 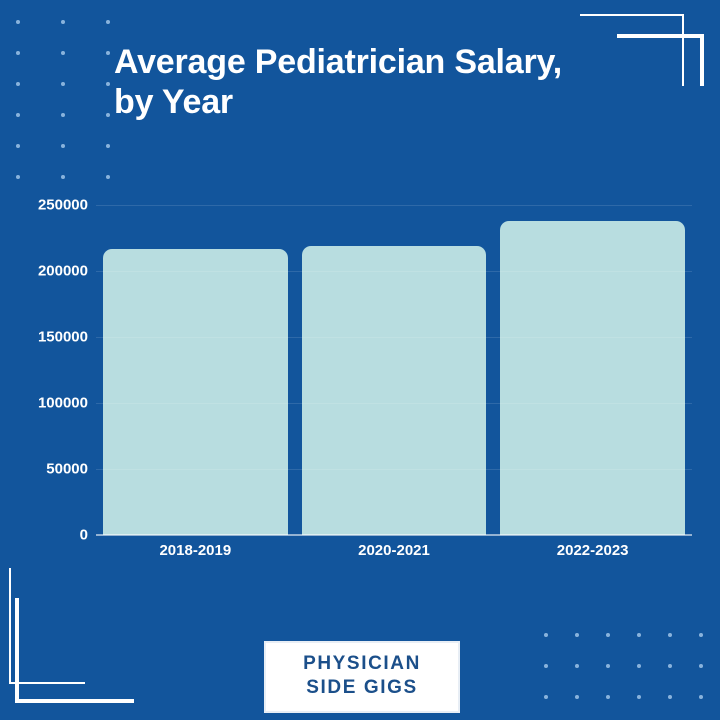 I want to click on y-axis-tick-label: 250000, so click(x=62, y=205).